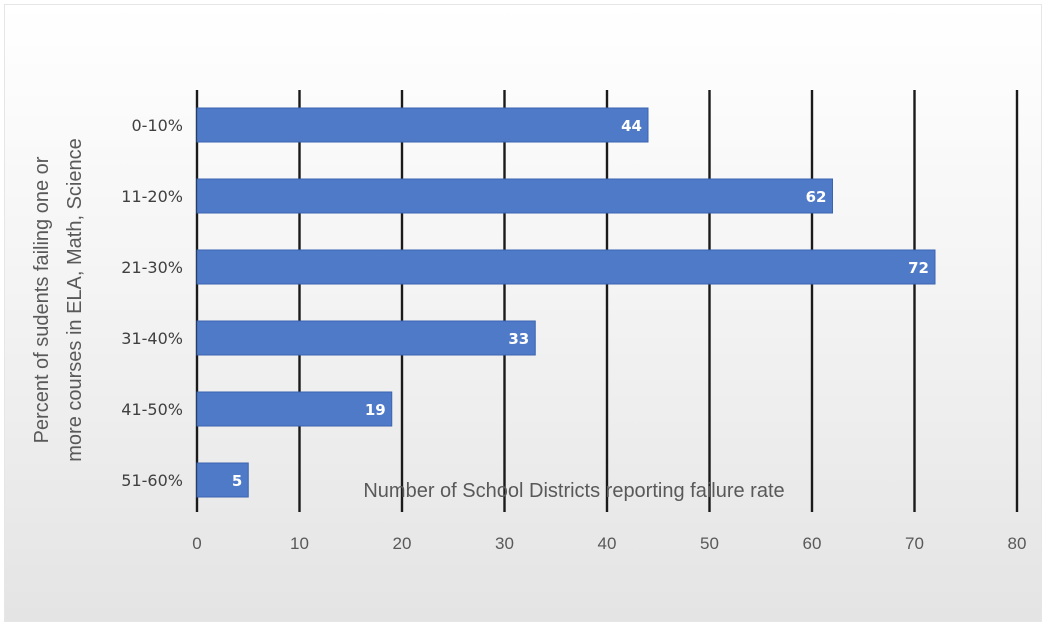  I want to click on y-tick-label: 51-60%, so click(152, 480).